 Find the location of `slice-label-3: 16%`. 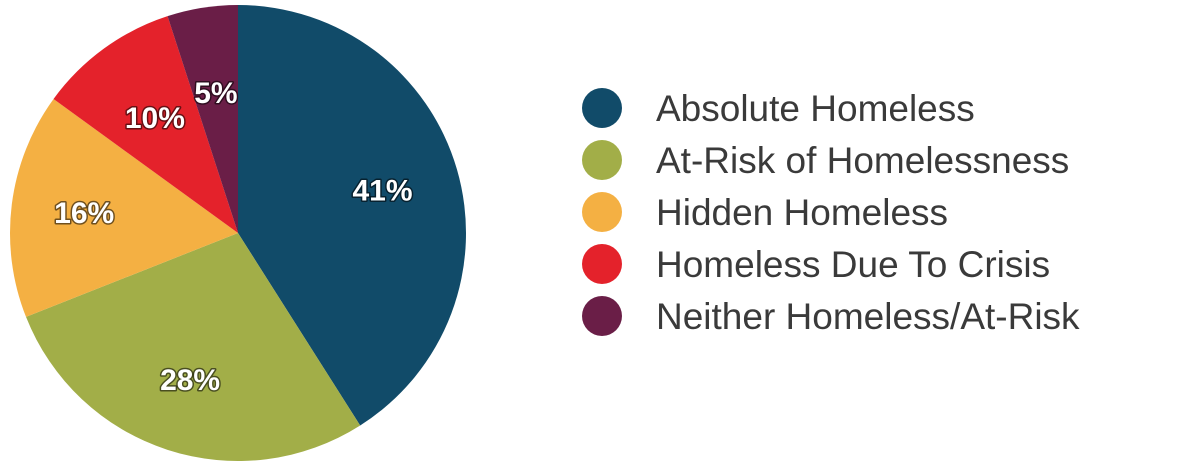

slice-label-3: 16% is located at coordinates (84, 213).